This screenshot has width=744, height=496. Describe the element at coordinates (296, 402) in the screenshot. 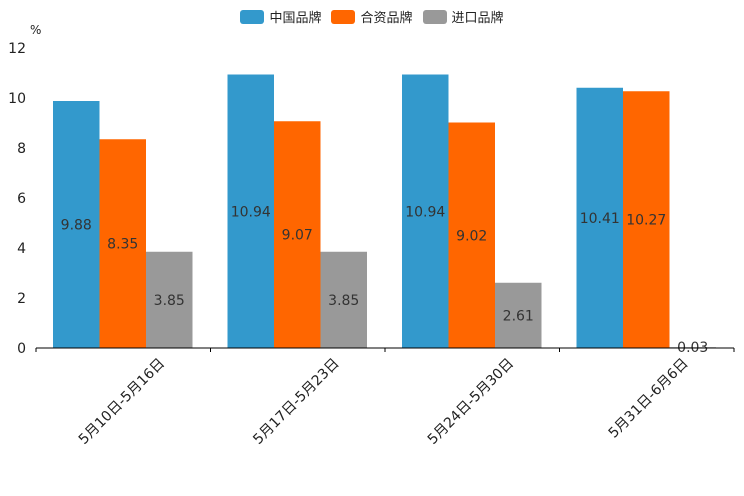

I see `x-category-label-1: 5月17日-5月23日` at that location.